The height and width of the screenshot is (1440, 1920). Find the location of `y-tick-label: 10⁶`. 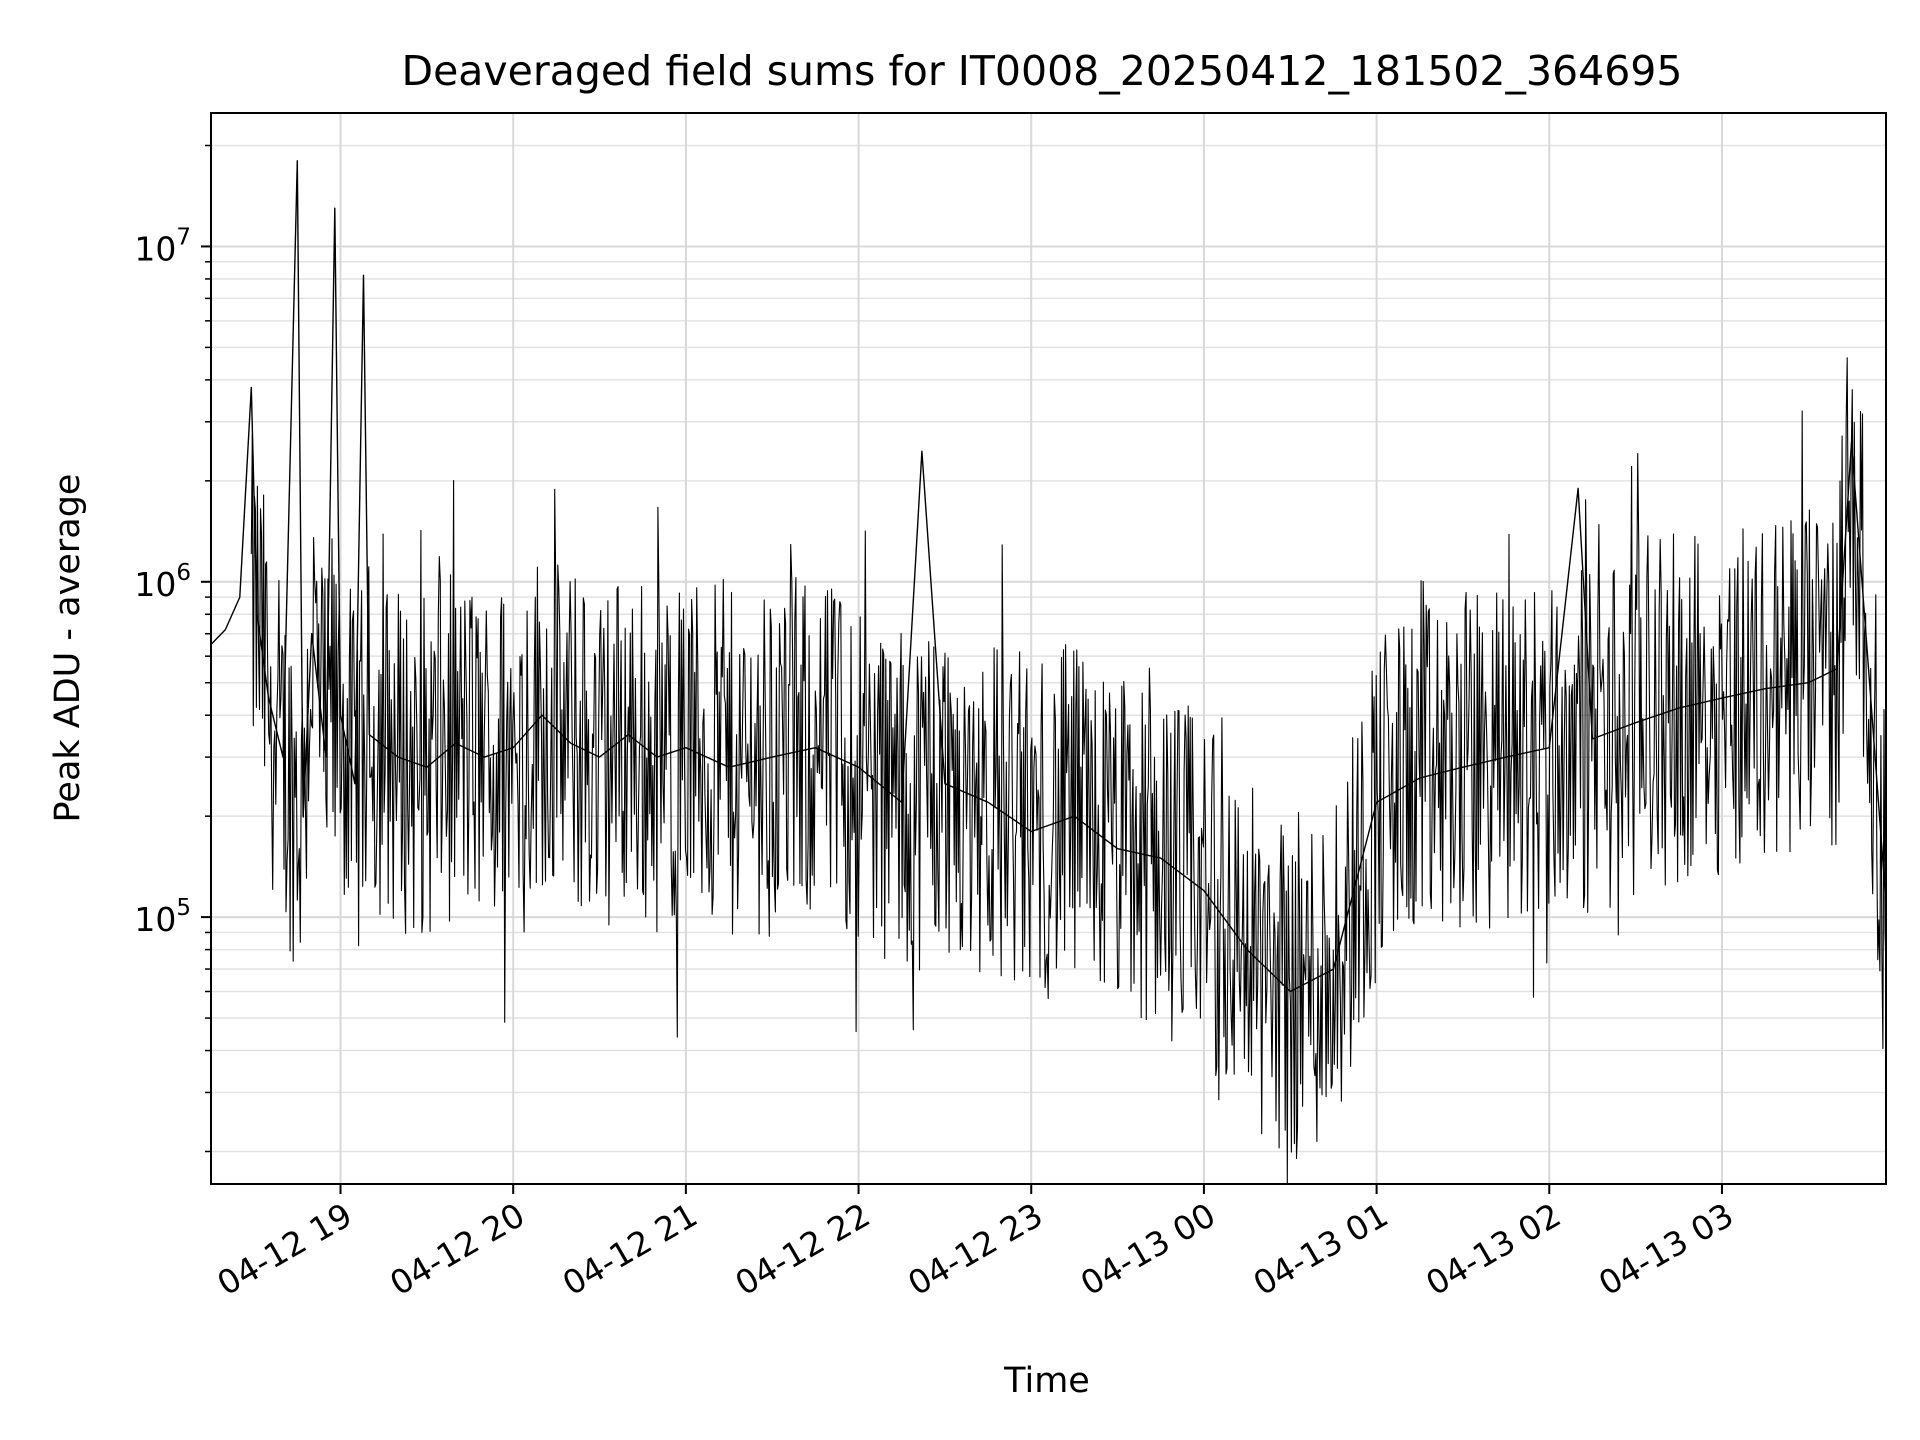

y-tick-label: 10⁶ is located at coordinates (162, 582).